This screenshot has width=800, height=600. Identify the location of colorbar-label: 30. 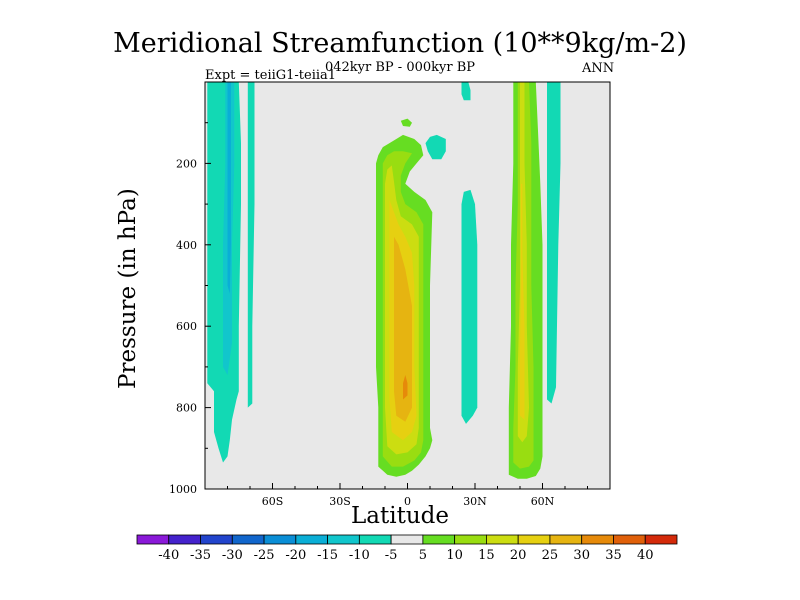
(581, 555).